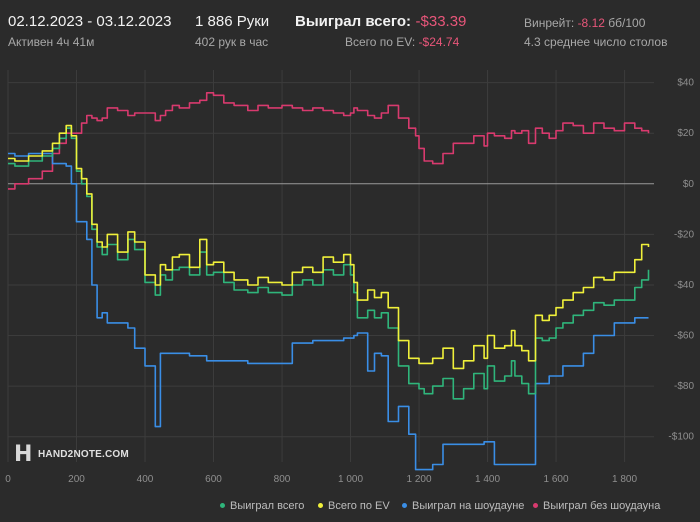 The height and width of the screenshot is (522, 700). I want to click on x-tick-label: 1 400, so click(487, 479).